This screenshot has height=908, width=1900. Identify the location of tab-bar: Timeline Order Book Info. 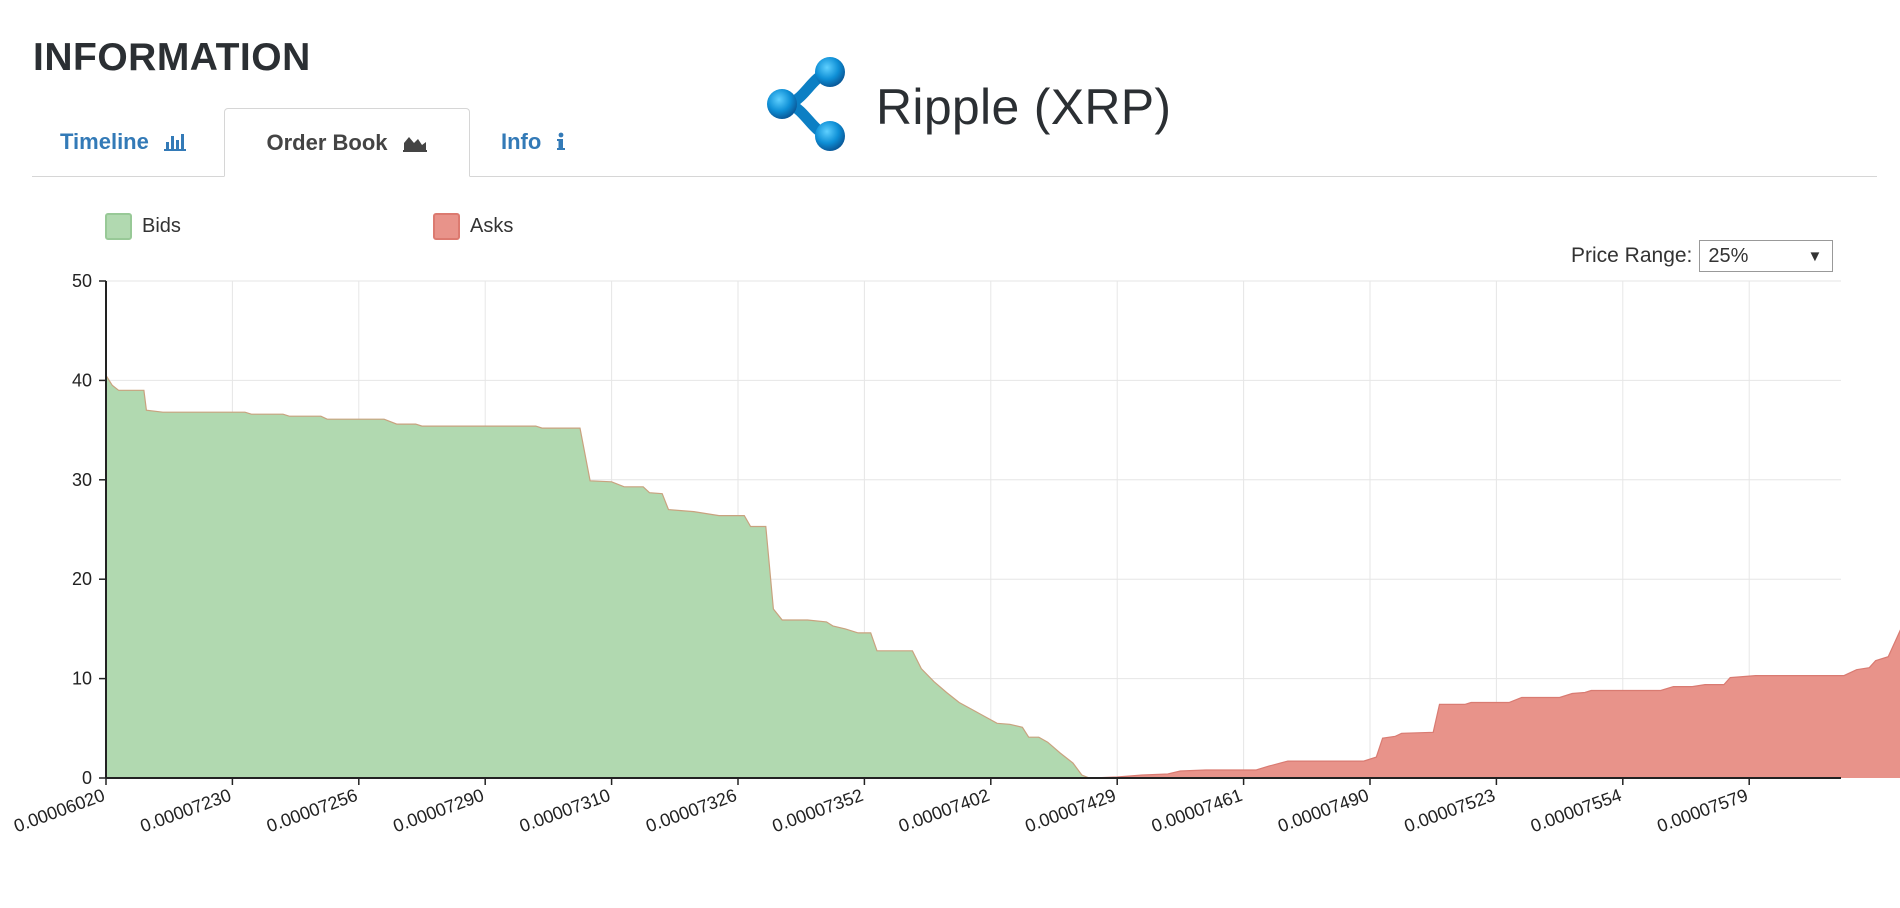
(954, 142).